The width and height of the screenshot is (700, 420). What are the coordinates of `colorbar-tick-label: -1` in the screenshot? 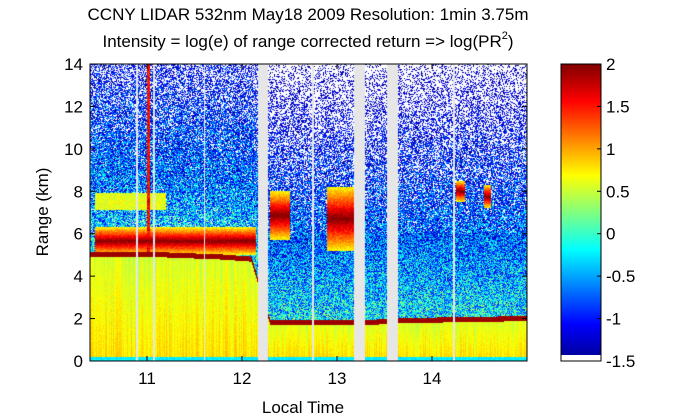 It's located at (613, 319).